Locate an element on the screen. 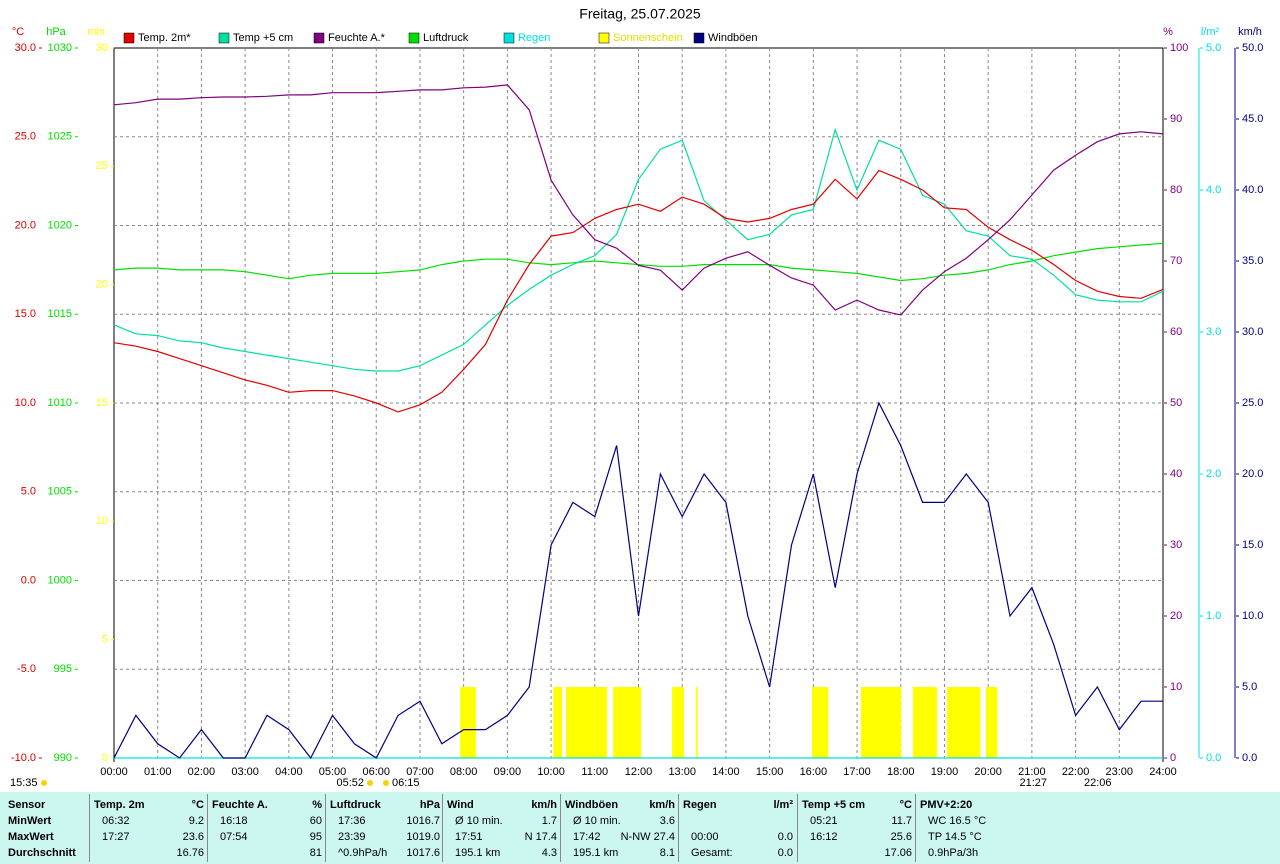  y-tick-label: 0 is located at coordinates (1173, 758).